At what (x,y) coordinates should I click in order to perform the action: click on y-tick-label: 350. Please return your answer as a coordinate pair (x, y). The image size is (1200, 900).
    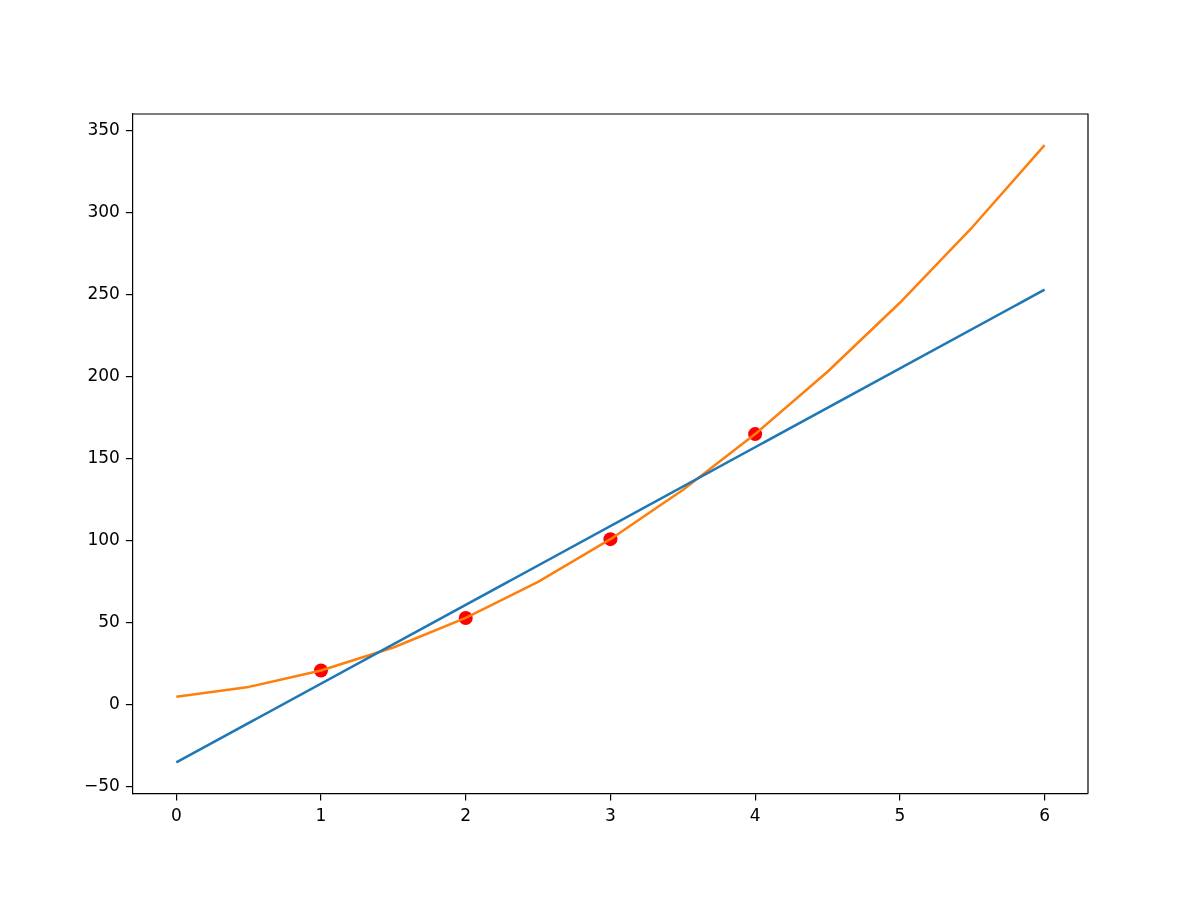
    Looking at the image, I should click on (103, 128).